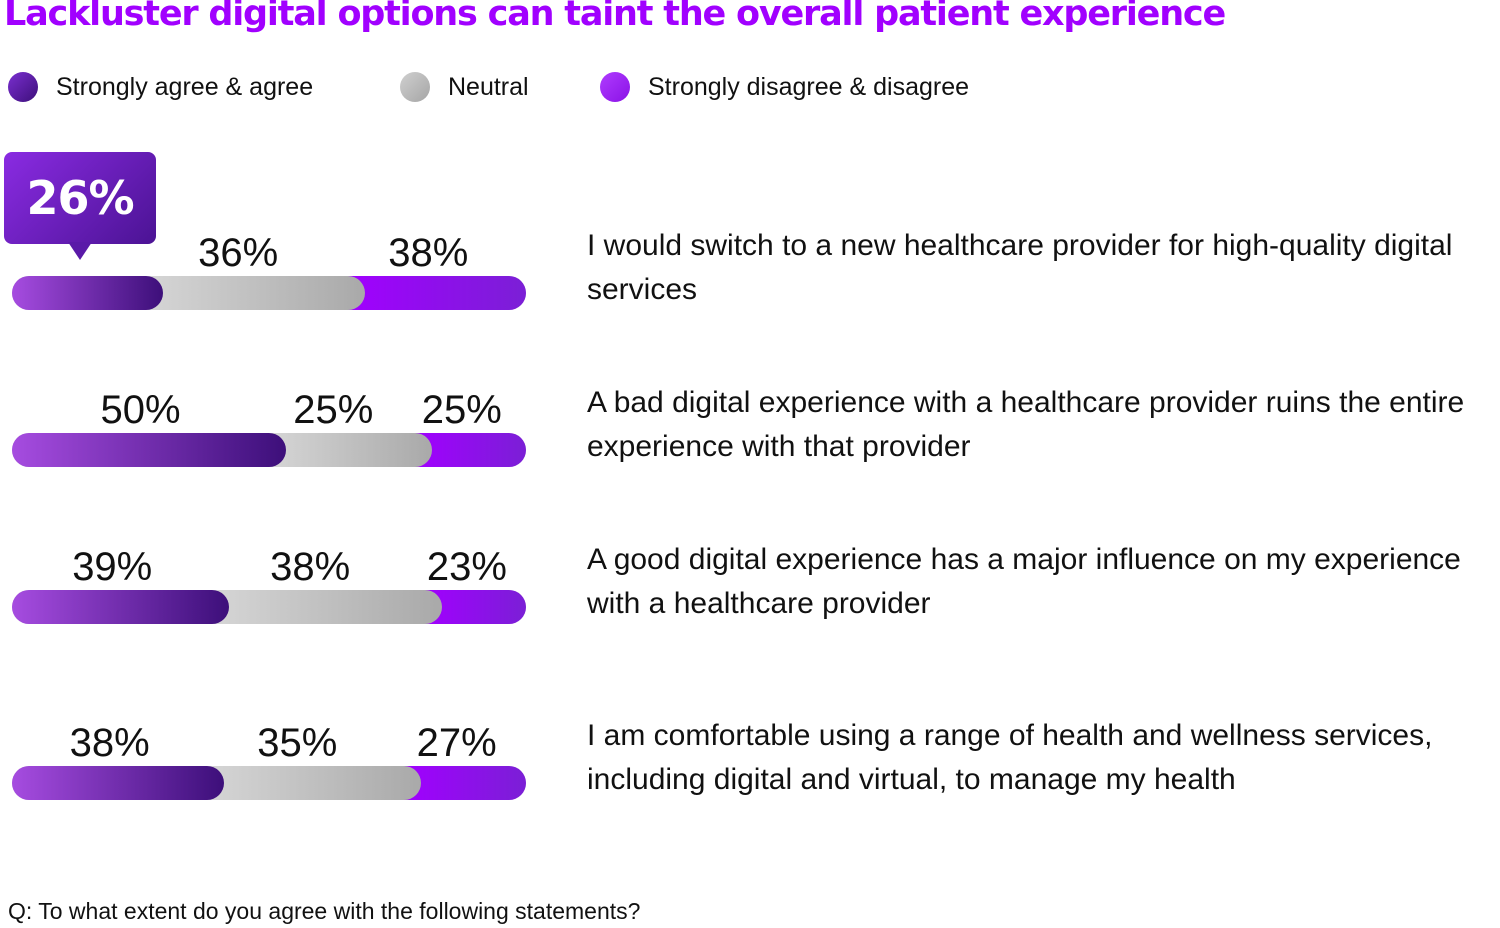  I want to click on legend-label-agree: Strongly agree & agree, so click(185, 86).